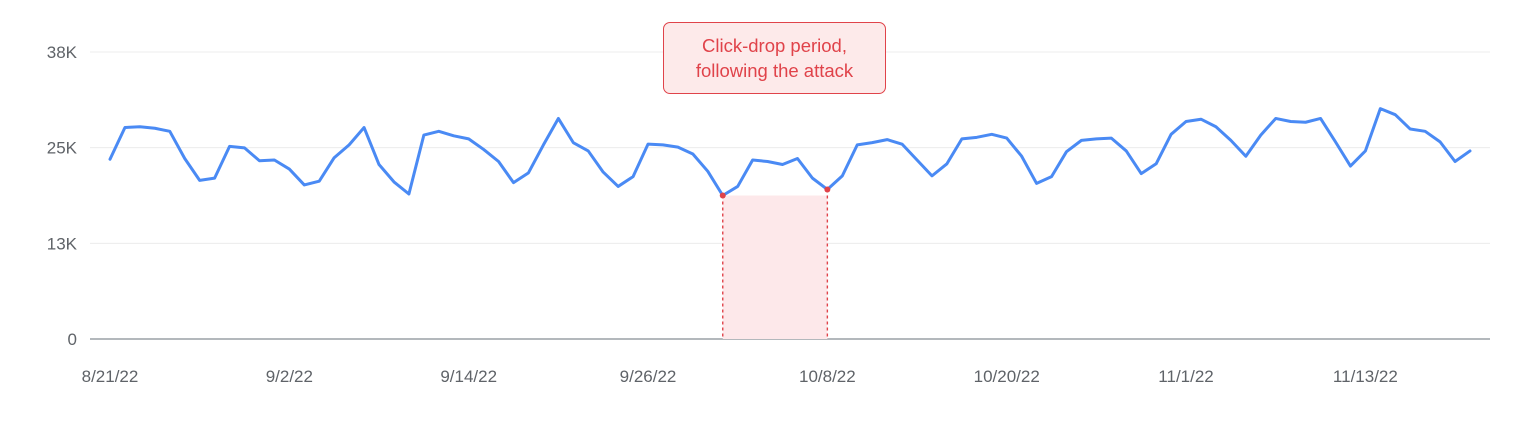 The width and height of the screenshot is (1536, 424). Describe the element at coordinates (468, 376) in the screenshot. I see `x-tick-label: 9/14/22` at that location.